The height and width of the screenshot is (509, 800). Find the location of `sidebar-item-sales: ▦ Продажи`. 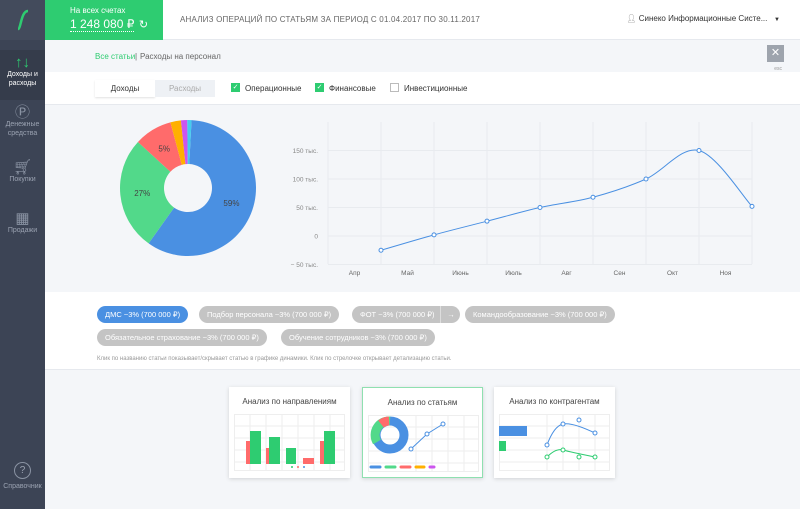

sidebar-item-sales: ▦ Продажи is located at coordinates (22, 222).